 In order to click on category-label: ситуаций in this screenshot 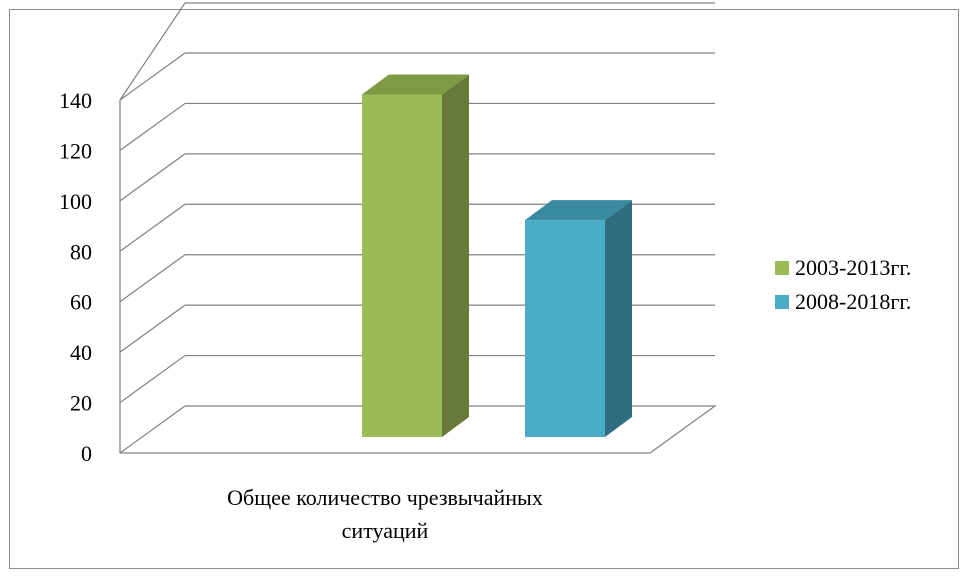, I will do `click(385, 530)`.